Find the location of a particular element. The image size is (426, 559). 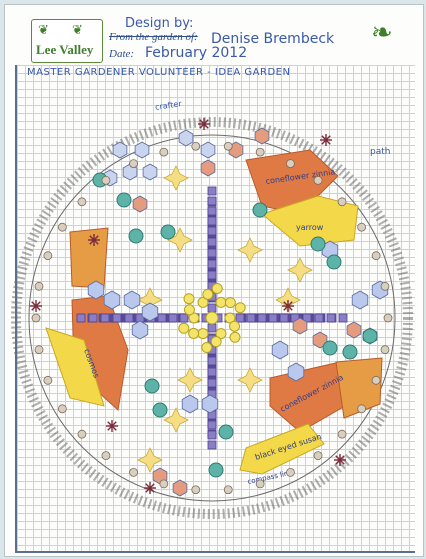

path-note: path is located at coordinates (380, 152).